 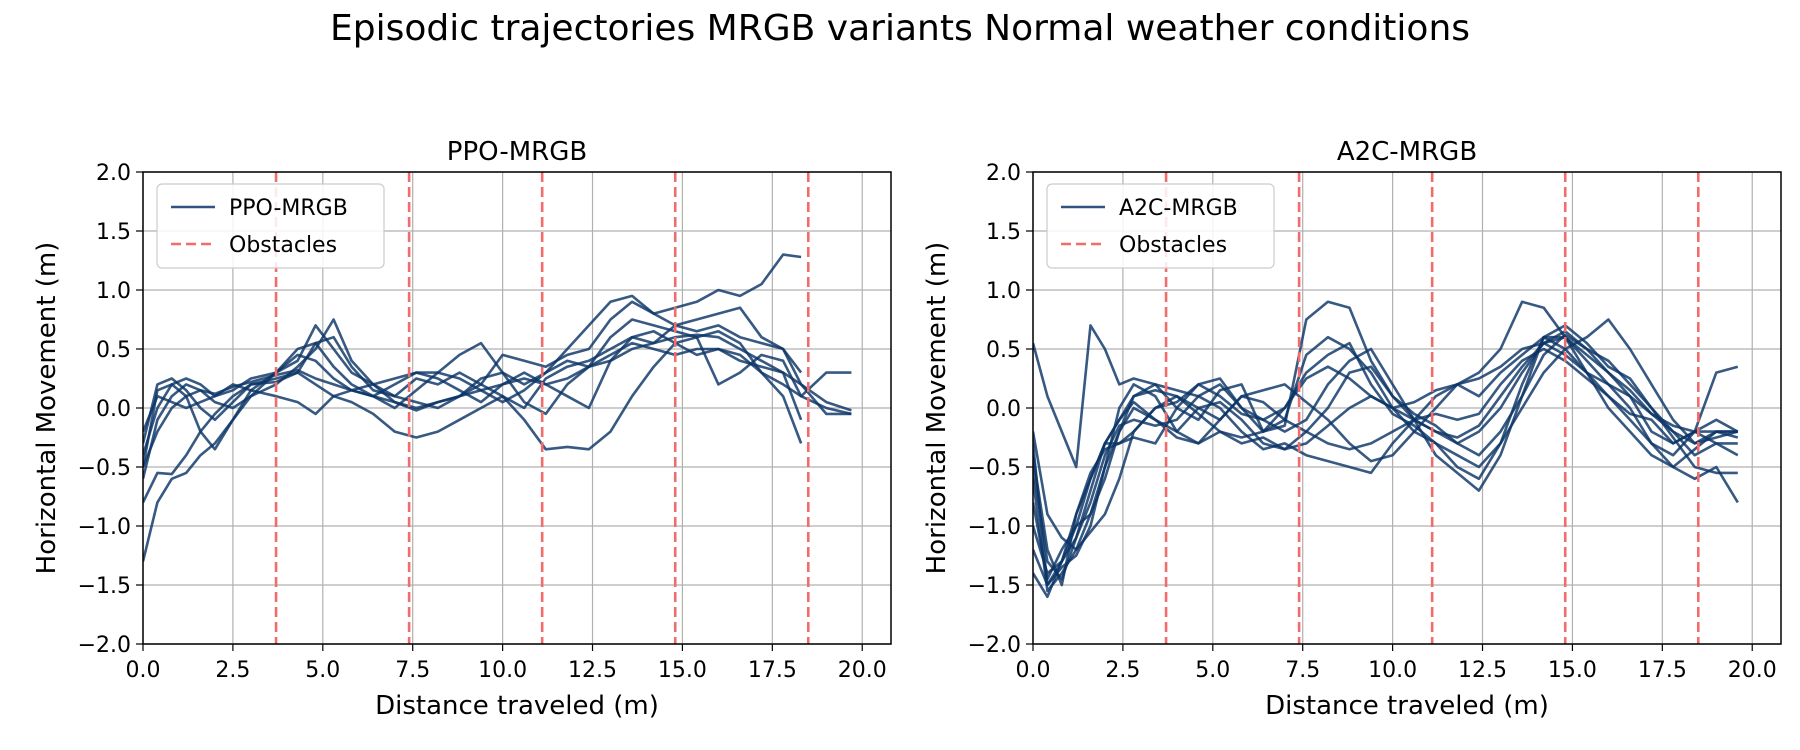 I want to click on legend: A2C-MRGB Obstacles, so click(x=1160, y=226).